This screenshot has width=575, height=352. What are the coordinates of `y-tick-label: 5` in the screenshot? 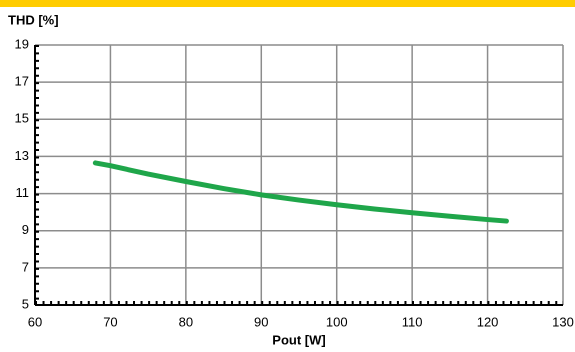 It's located at (25, 303).